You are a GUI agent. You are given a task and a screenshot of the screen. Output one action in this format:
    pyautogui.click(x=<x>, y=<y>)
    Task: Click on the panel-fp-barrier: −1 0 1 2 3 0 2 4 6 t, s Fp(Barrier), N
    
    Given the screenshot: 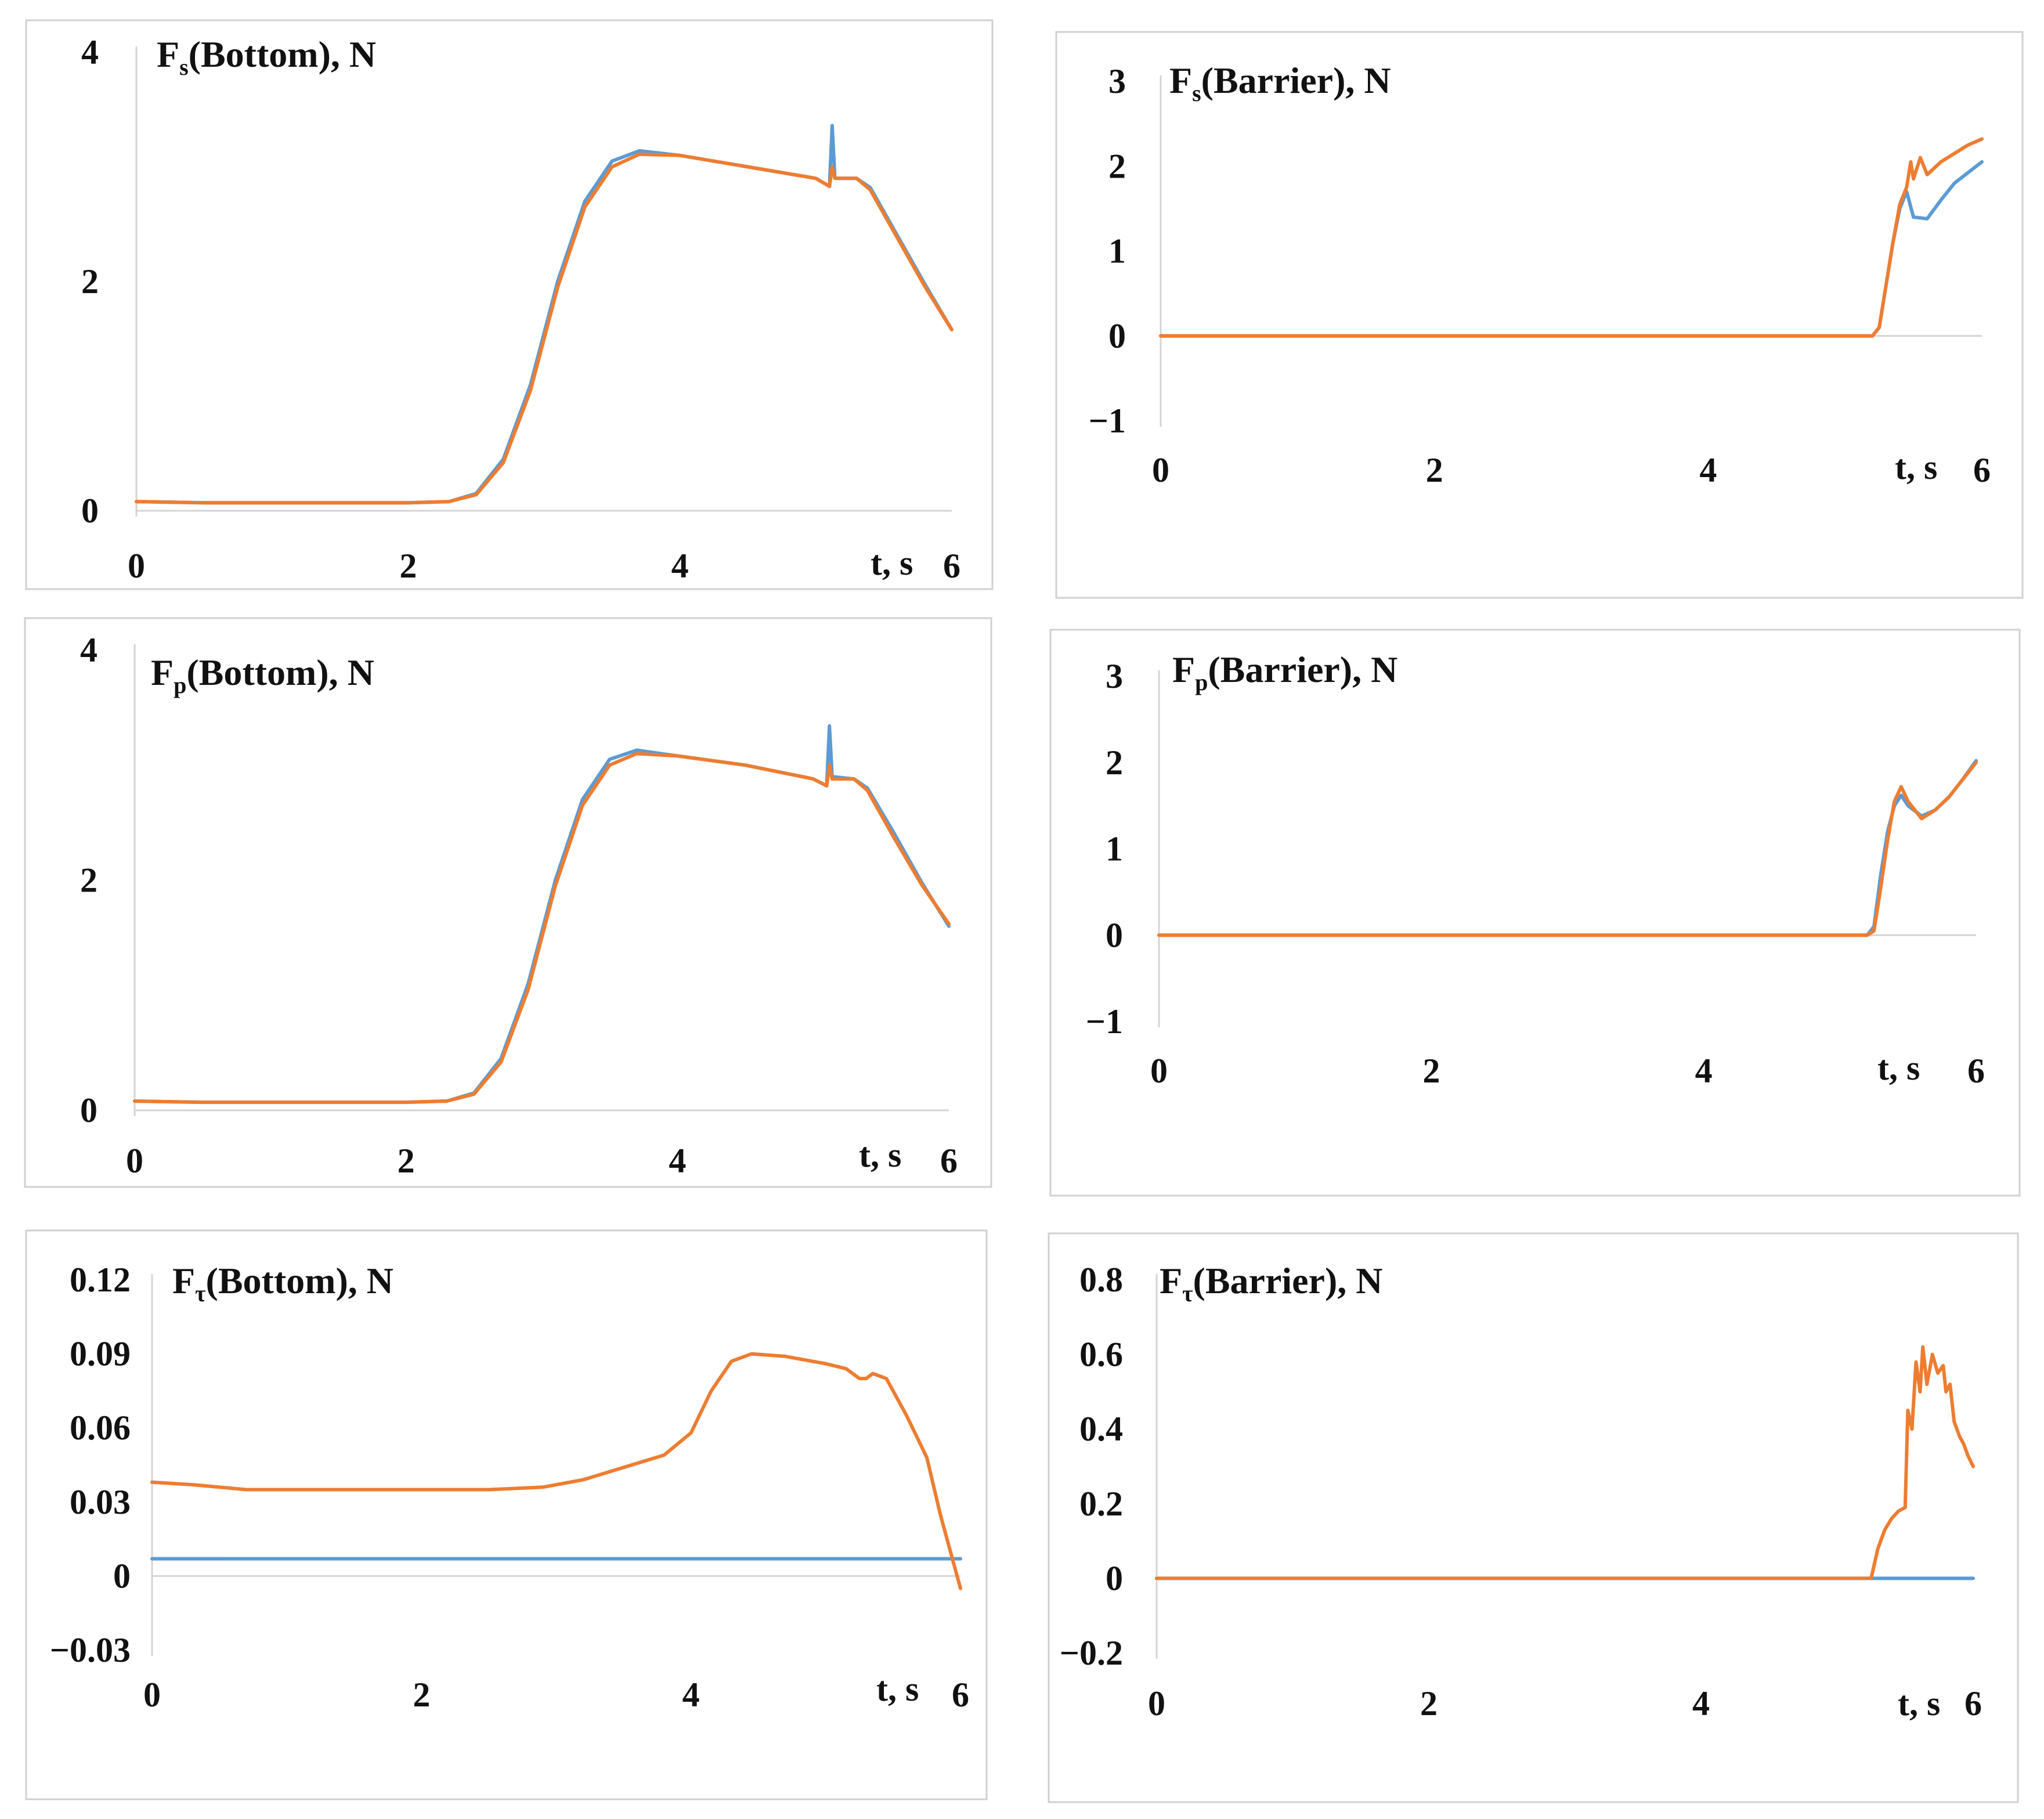 What is the action you would take?
    pyautogui.click(x=1535, y=913)
    